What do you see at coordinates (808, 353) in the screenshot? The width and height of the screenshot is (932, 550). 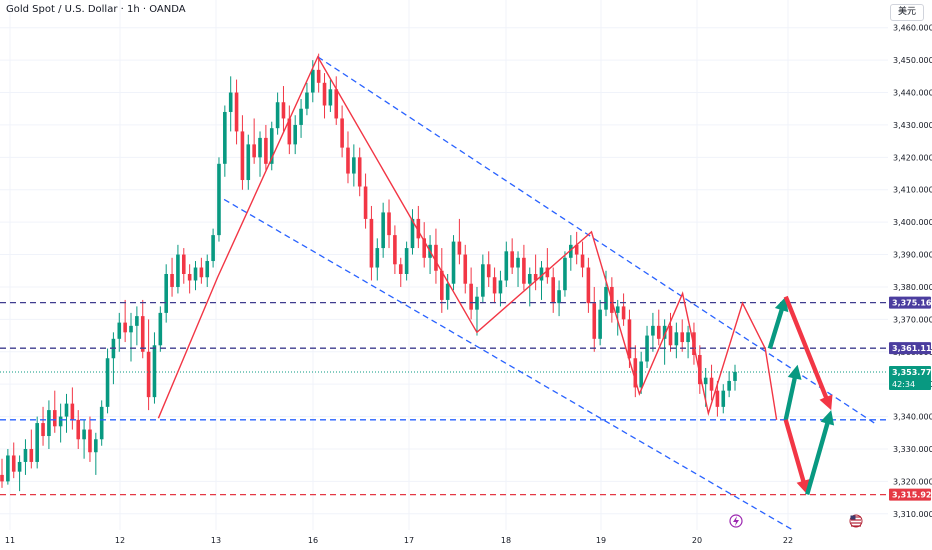 I see `forecast-arrow` at bounding box center [808, 353].